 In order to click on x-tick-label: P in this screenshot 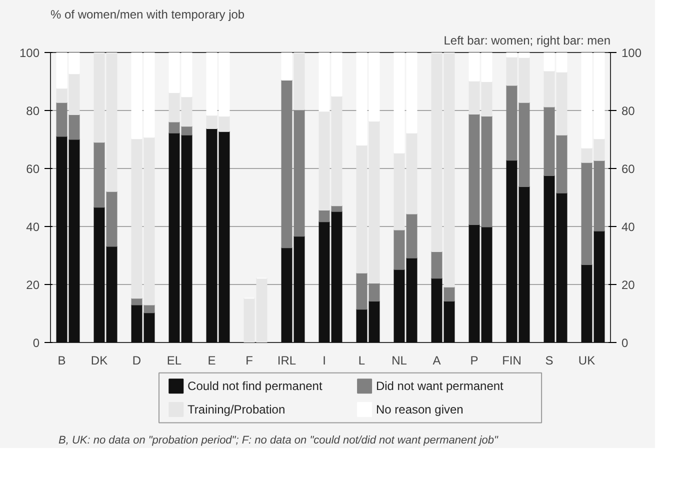, I will do `click(474, 361)`.